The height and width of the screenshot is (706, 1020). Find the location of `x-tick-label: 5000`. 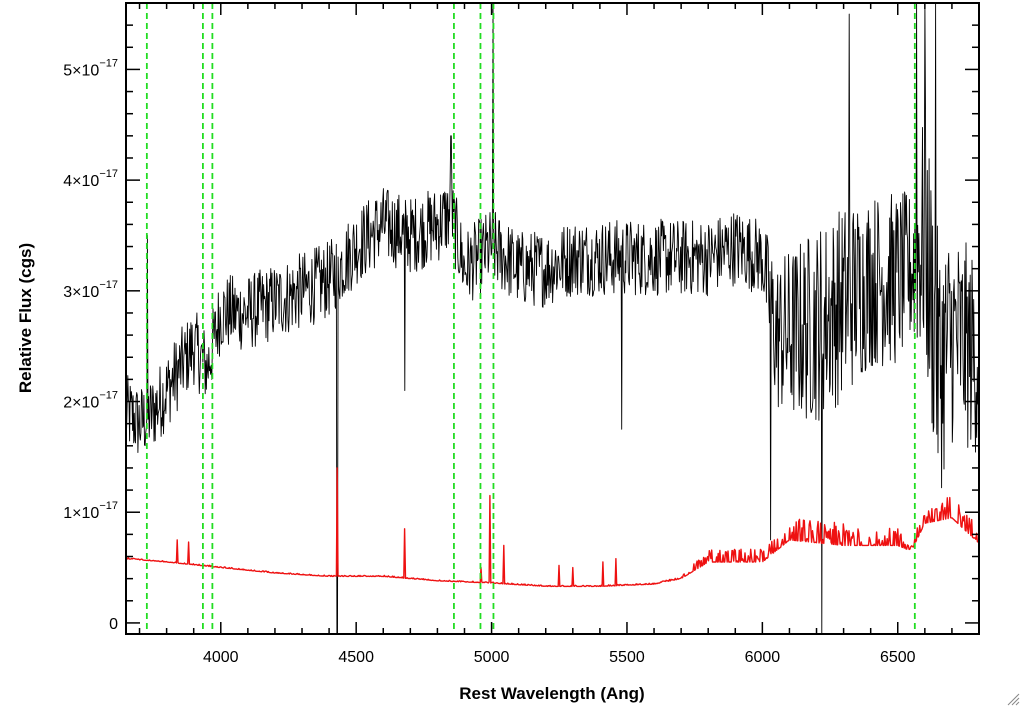

x-tick-label: 5000 is located at coordinates (492, 657).